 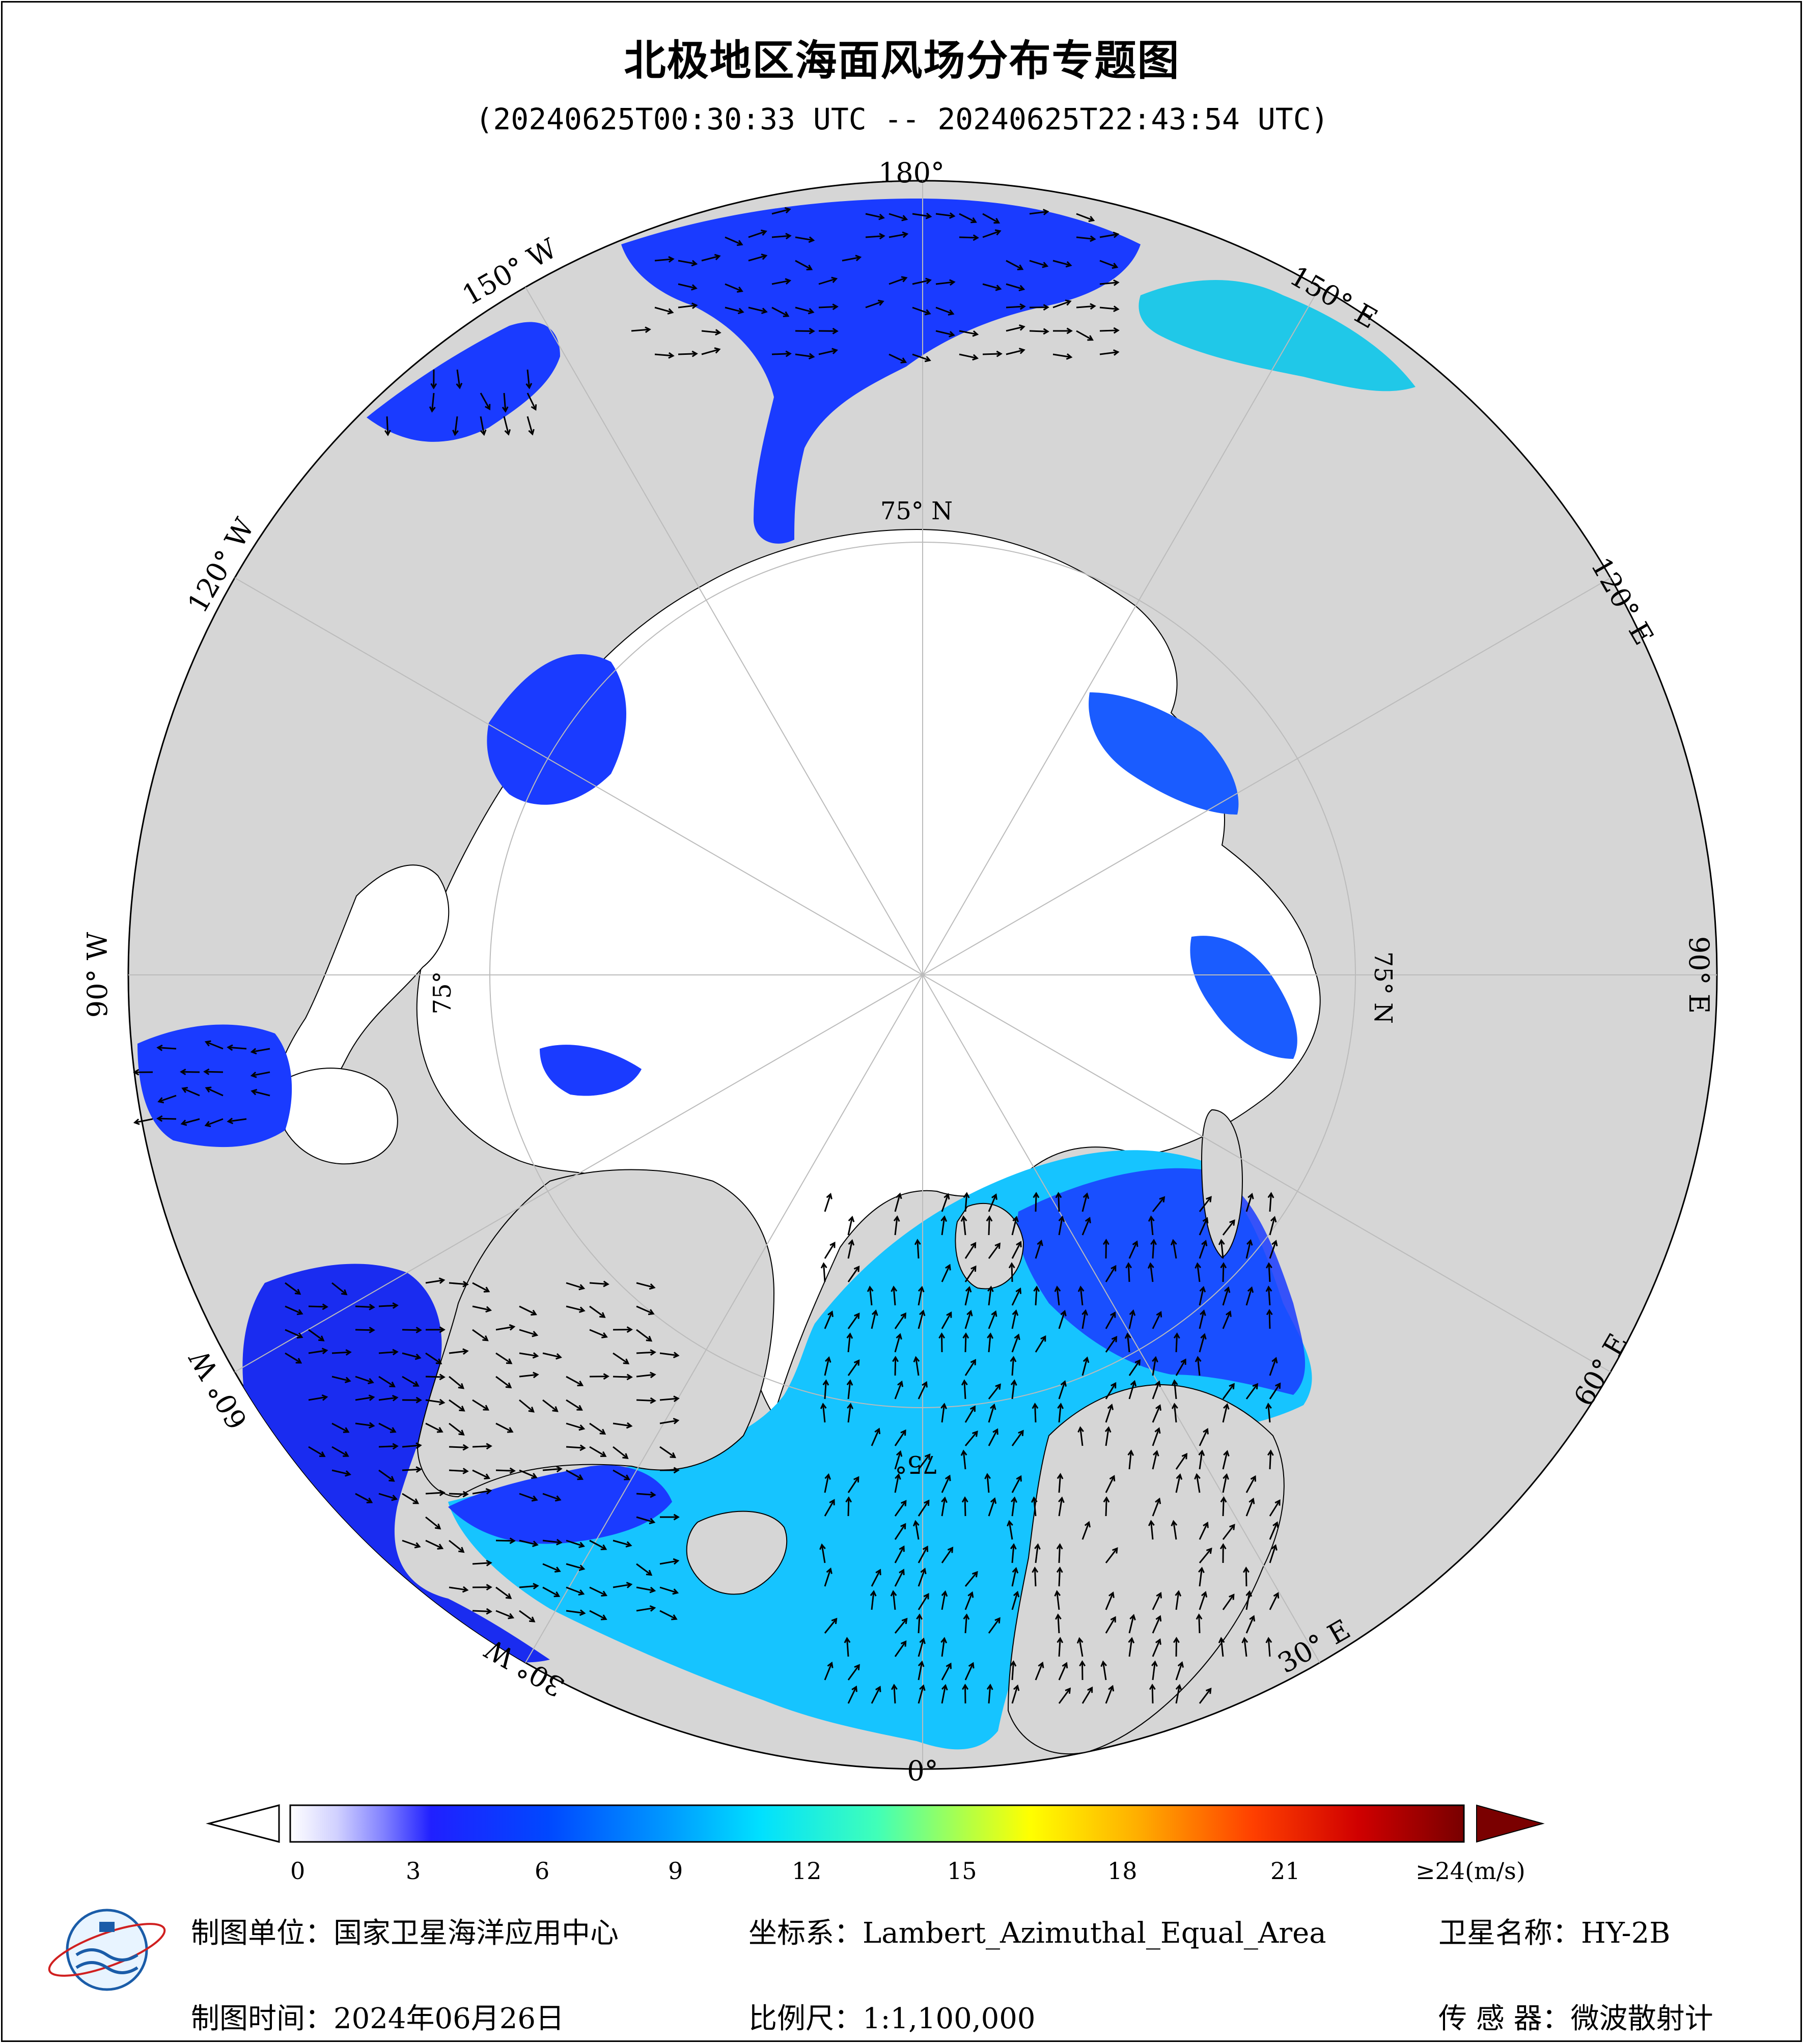 I want to click on colorbar-tick-21: 21, so click(x=1285, y=1871).